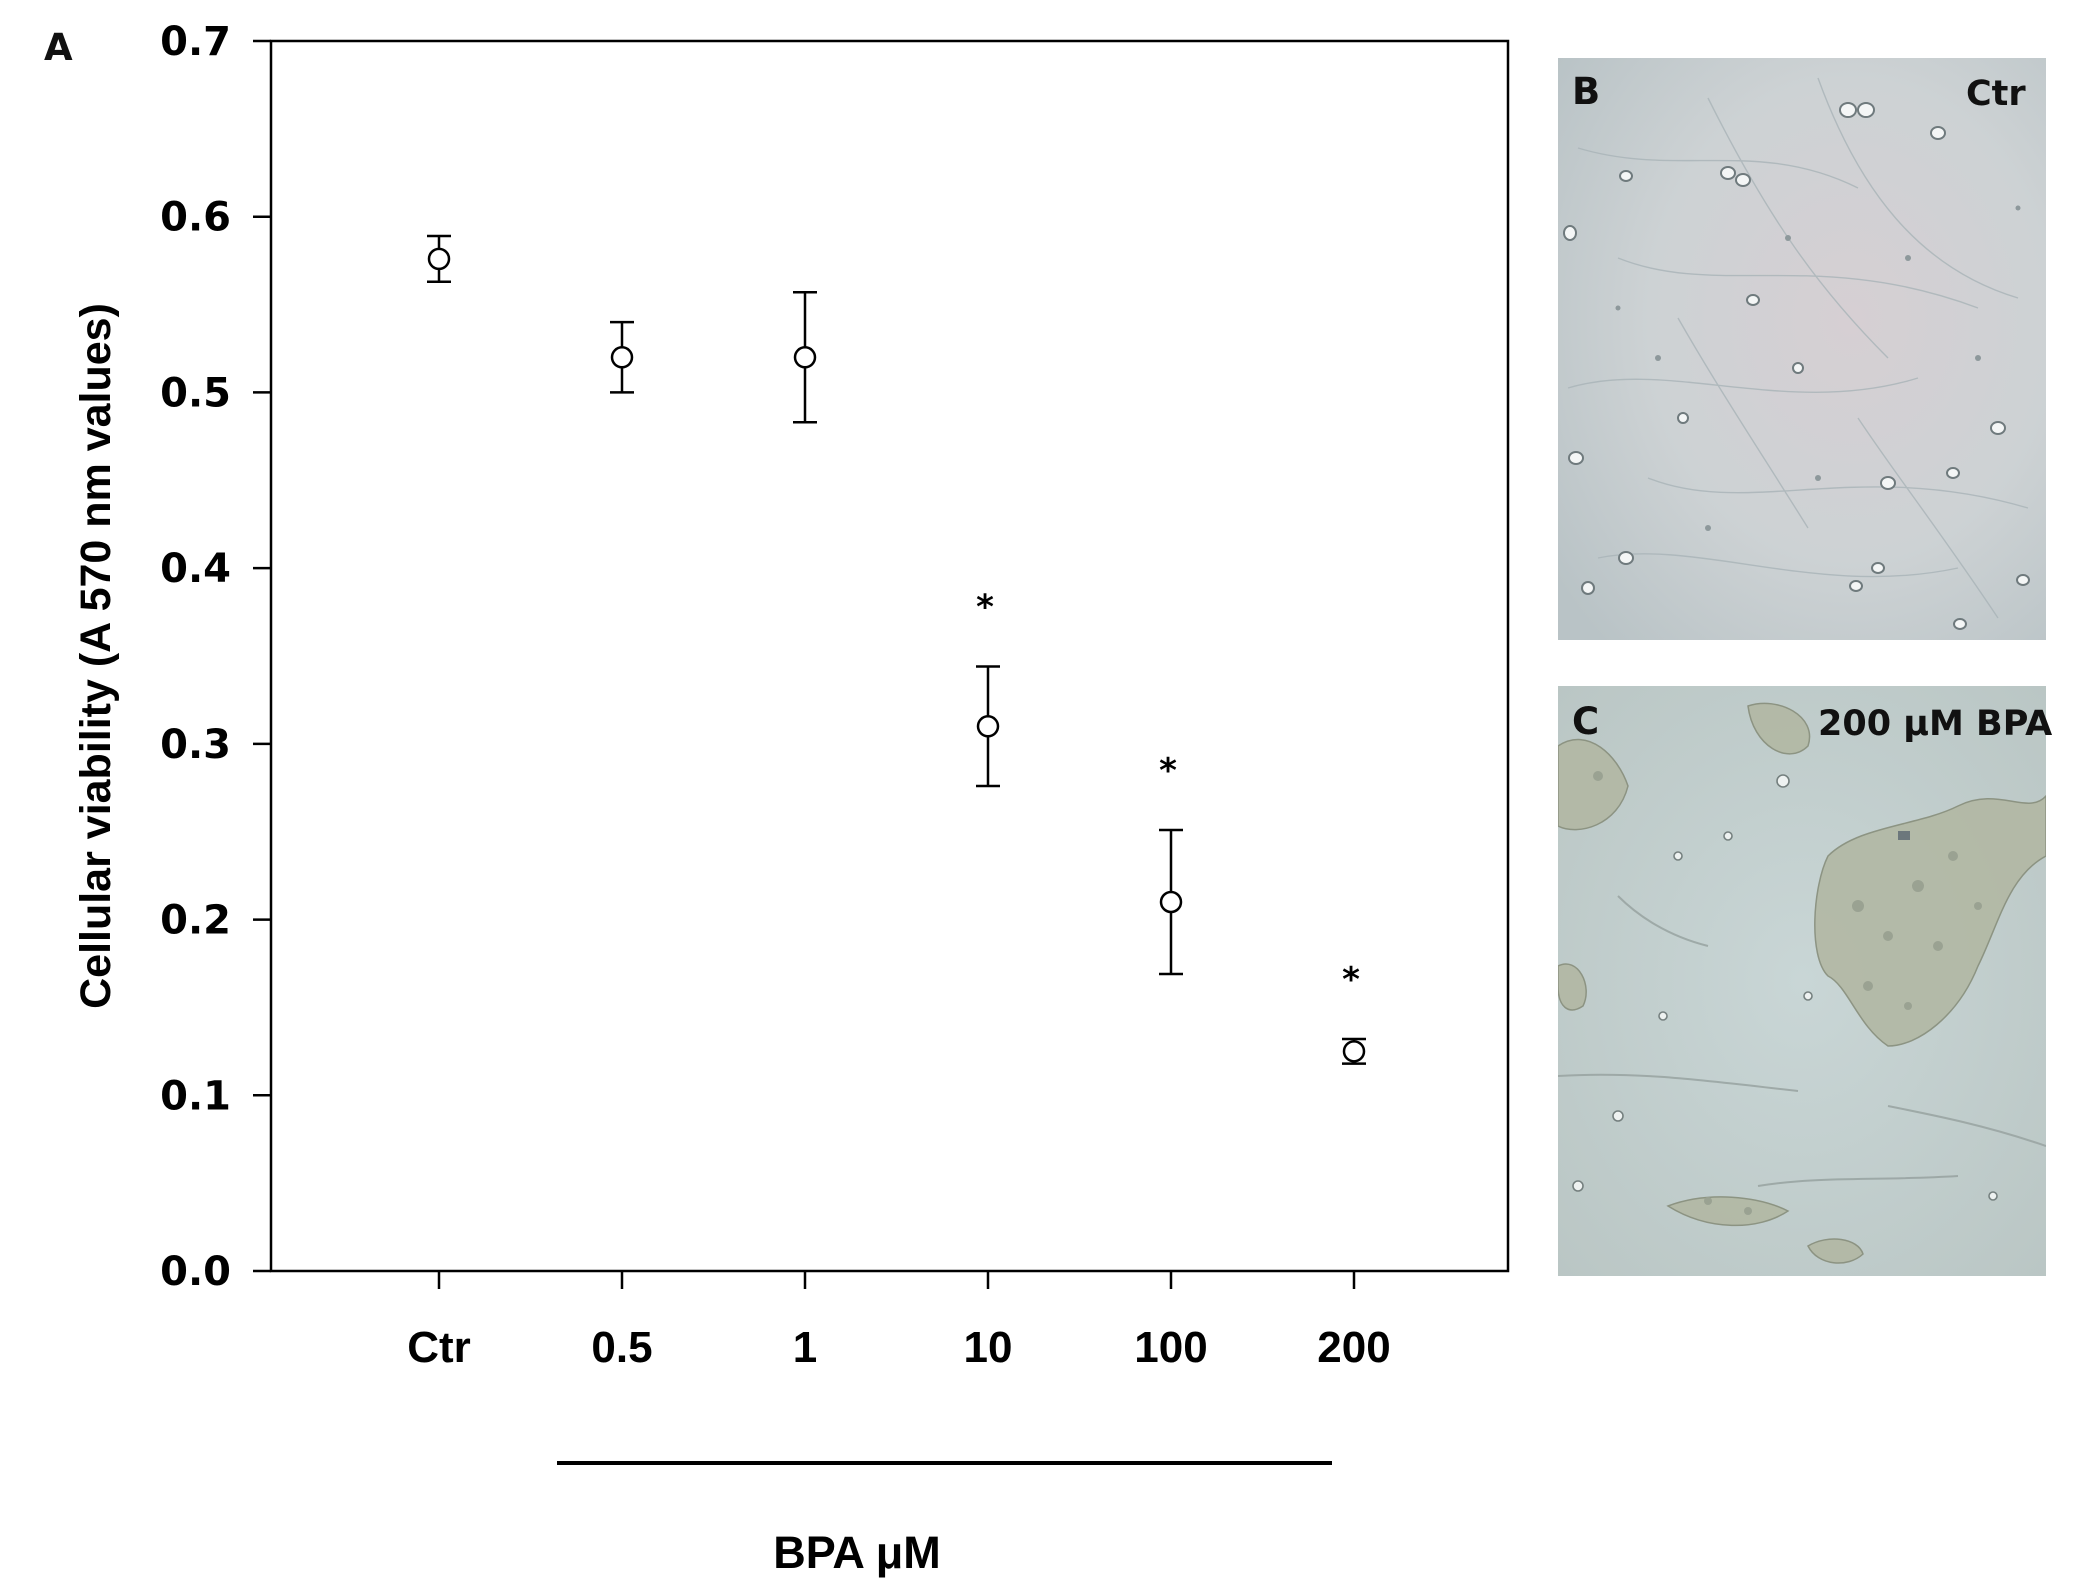  I want to click on panel-b-caption: Ctr, so click(1996, 94).